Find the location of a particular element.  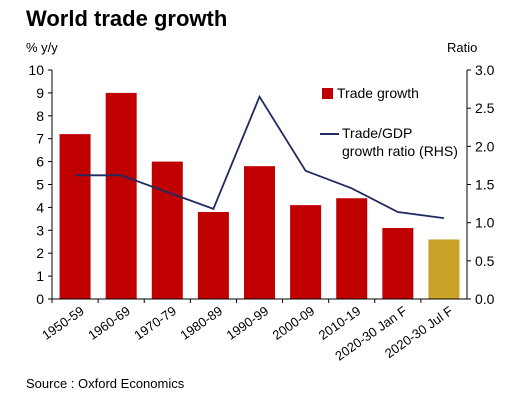

y2-tick-label: 1.0 is located at coordinates (485, 223).